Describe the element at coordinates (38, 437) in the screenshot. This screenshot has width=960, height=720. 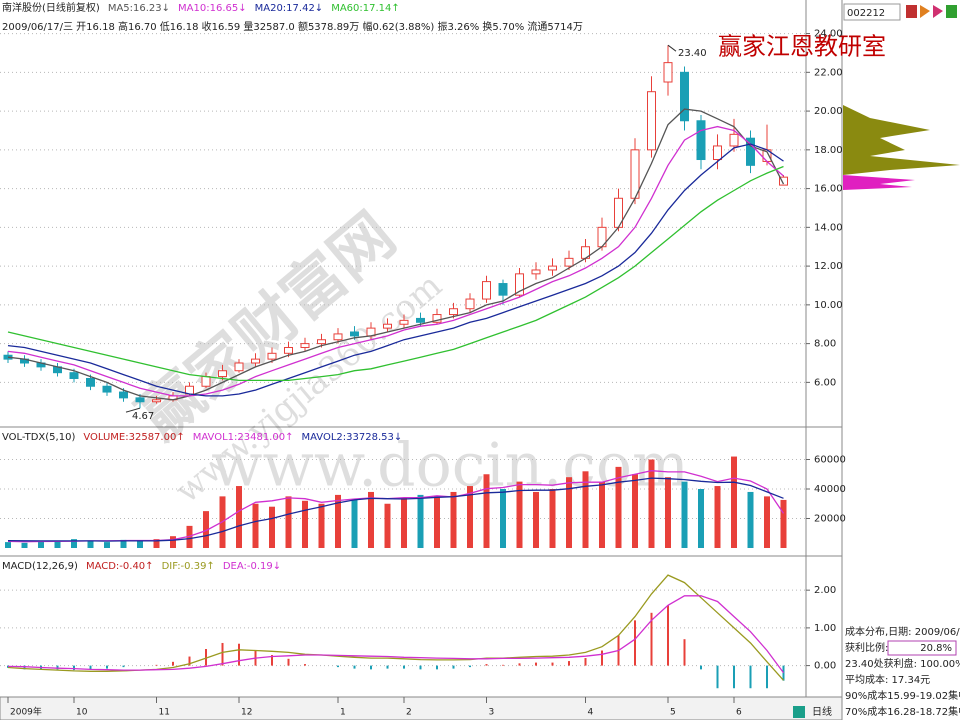
I see `legend-entry: VOL-TDX(5,10)` at that location.